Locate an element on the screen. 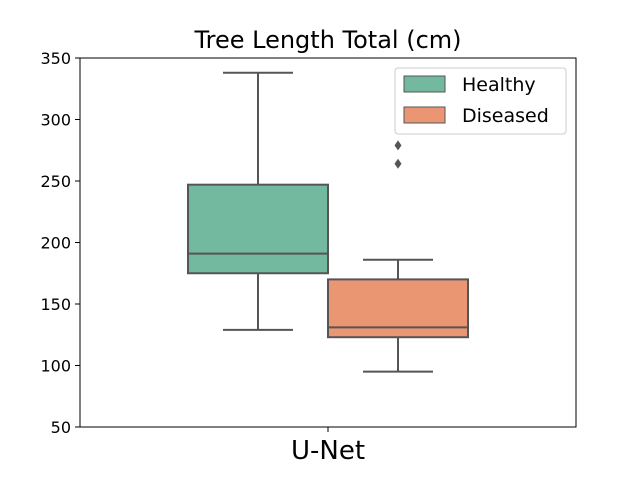 The width and height of the screenshot is (640, 480). y-tick-label: 250 is located at coordinates (55, 181).